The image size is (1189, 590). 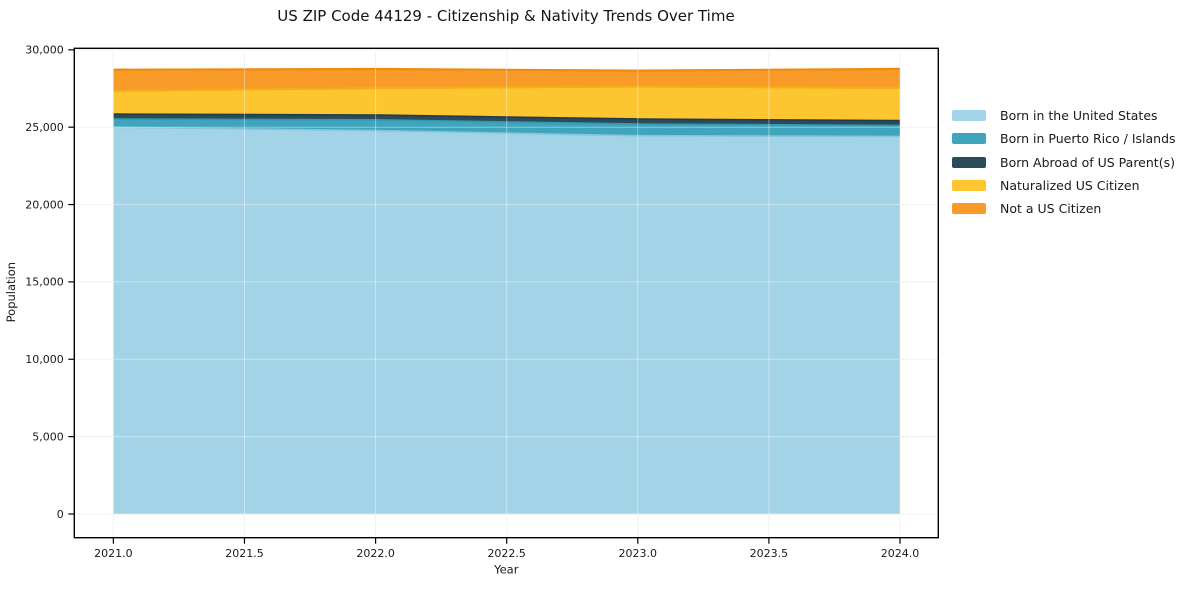 I want to click on y-tick-label: 0, so click(x=60, y=514).